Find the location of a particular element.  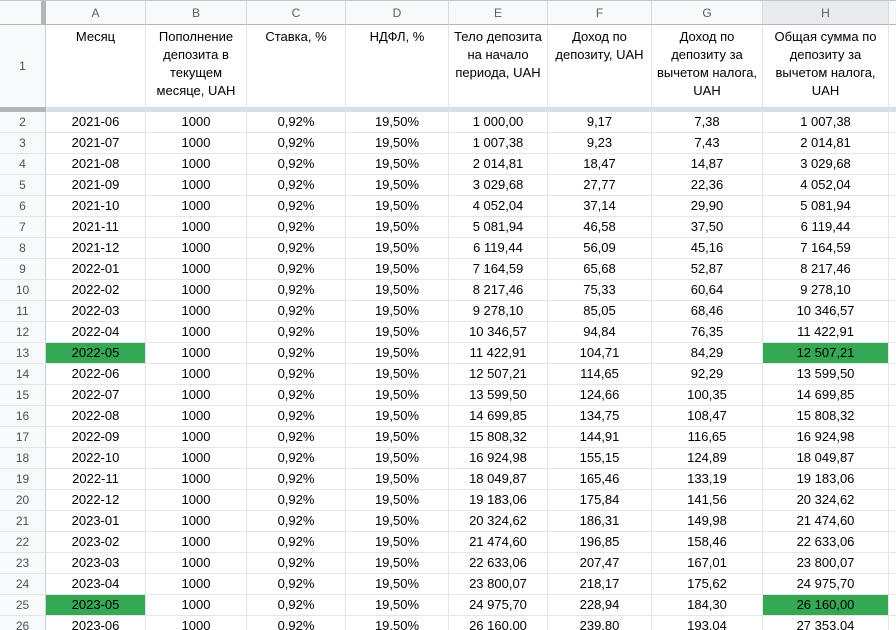

row-header-20: 20 is located at coordinates (23, 500).